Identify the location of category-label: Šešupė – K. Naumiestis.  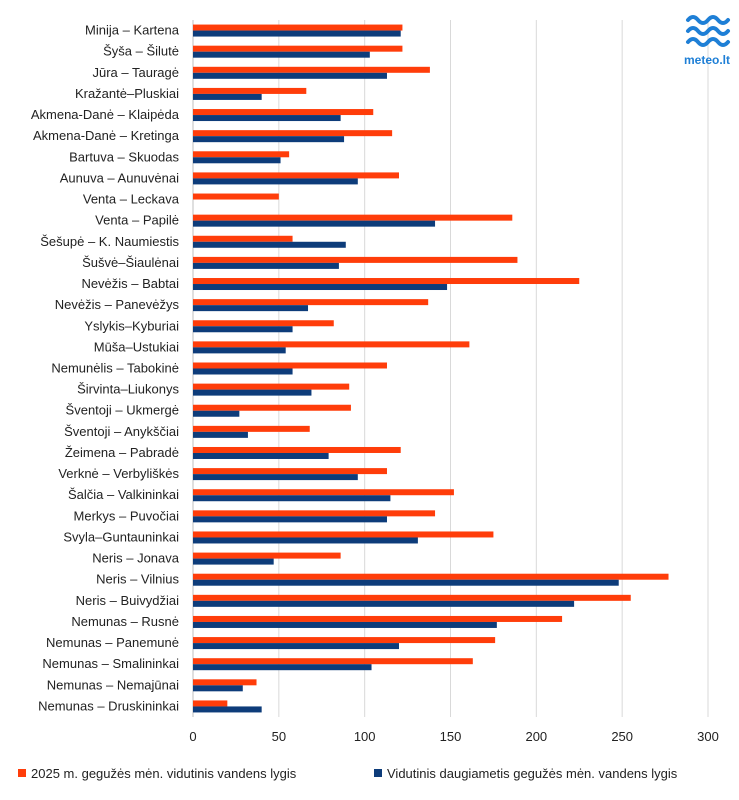
(109, 241).